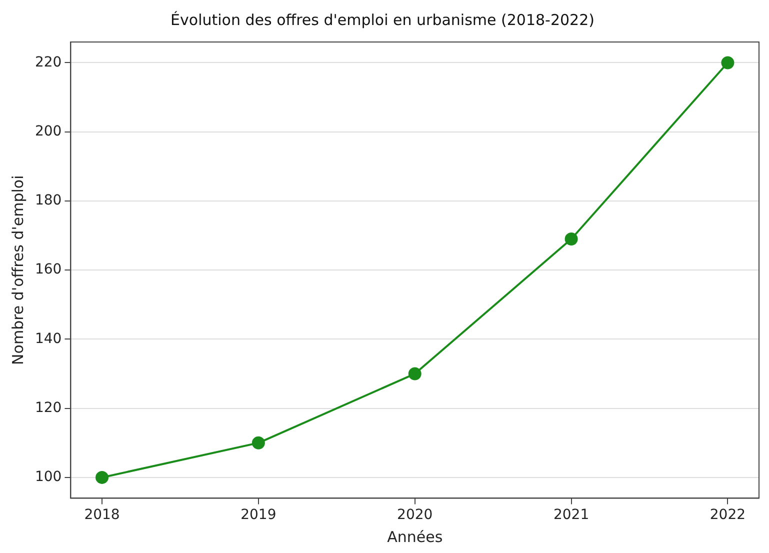  I want to click on y-tick-label: 180, so click(48, 200).